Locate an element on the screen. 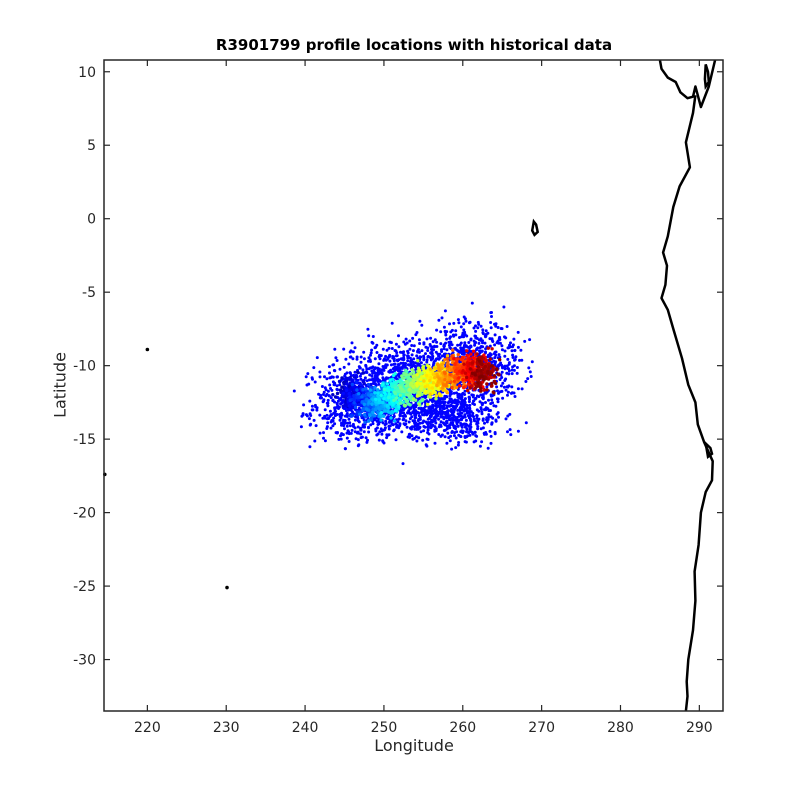 The width and height of the screenshot is (800, 800). y-tick-label: -20 is located at coordinates (84, 514).